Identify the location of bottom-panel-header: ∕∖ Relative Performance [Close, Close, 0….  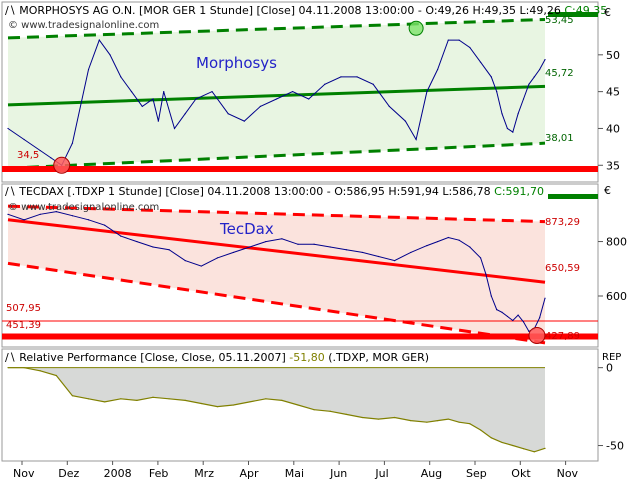
(217, 357).